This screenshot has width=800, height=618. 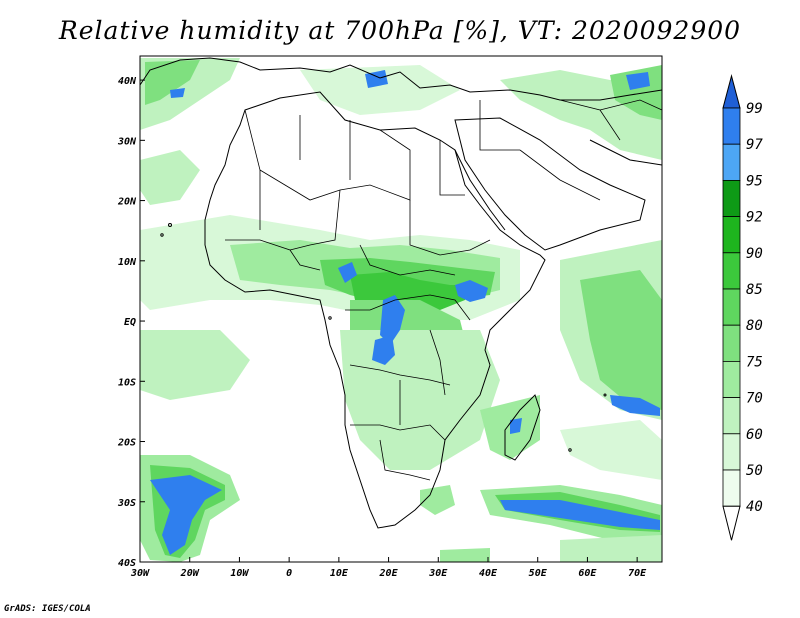 What do you see at coordinates (339, 573) in the screenshot?
I see `x-tick-label: 10E` at bounding box center [339, 573].